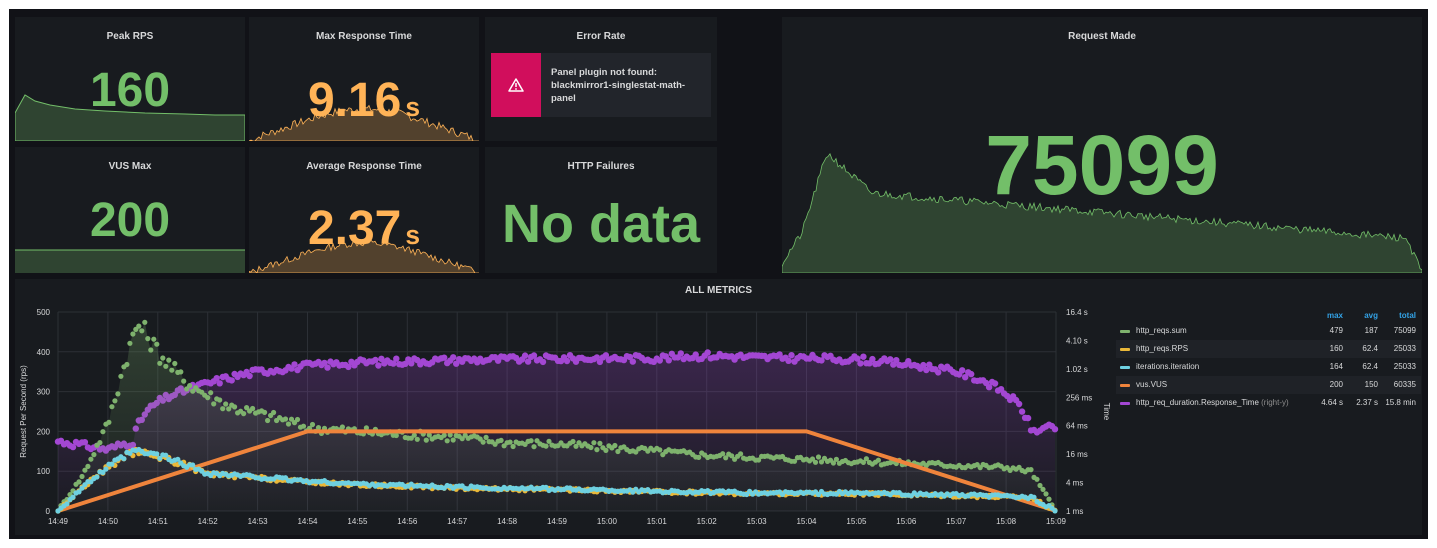  What do you see at coordinates (806, 521) in the screenshot?
I see `x-tick-label: 15:04` at bounding box center [806, 521].